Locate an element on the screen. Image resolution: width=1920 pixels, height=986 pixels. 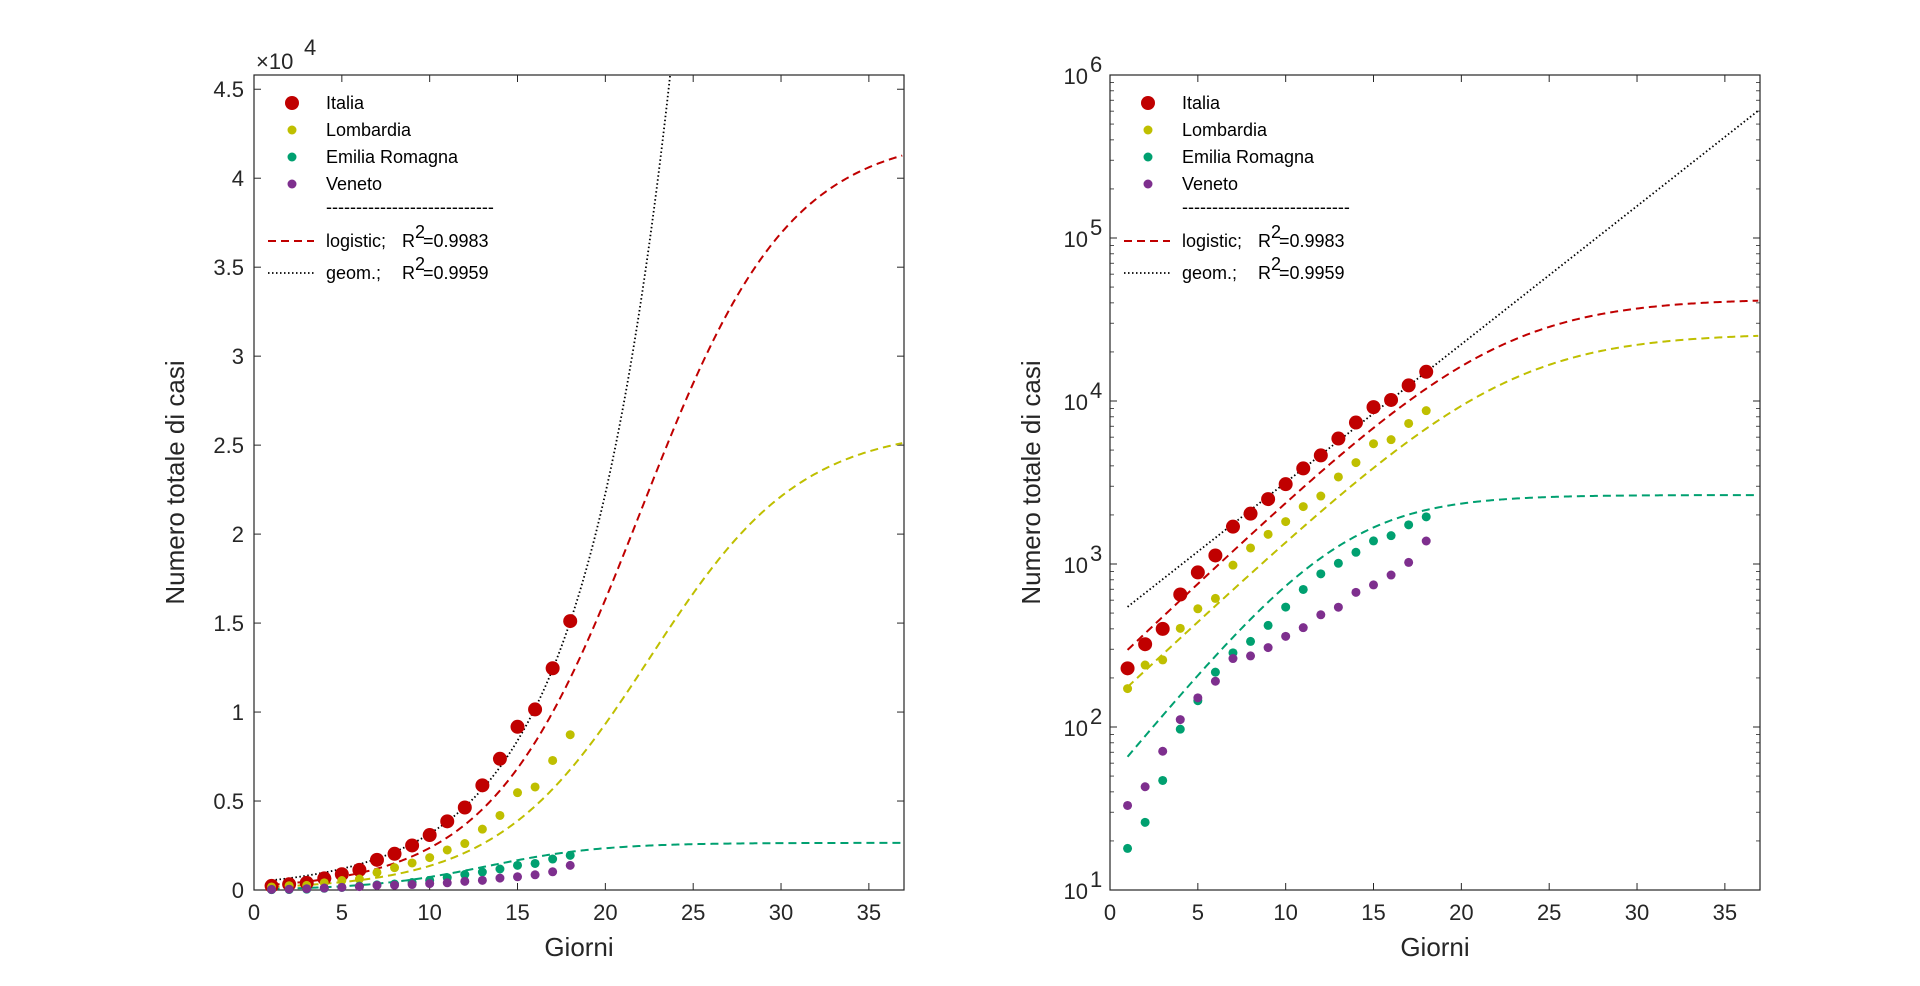
y-tick-label: 0 is located at coordinates (238, 890).